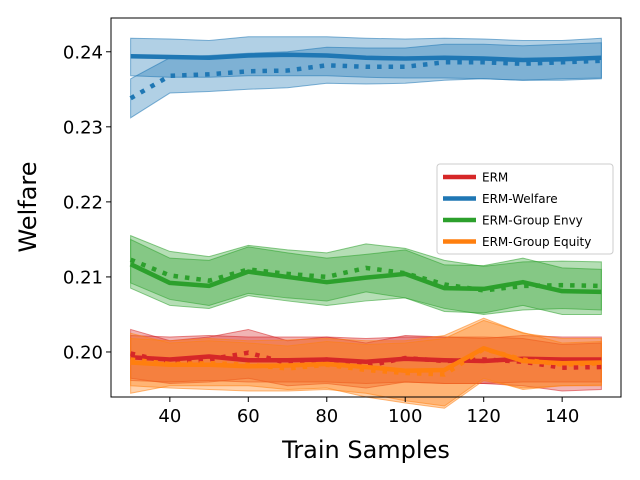 Image resolution: width=640 pixels, height=480 pixels. I want to click on erm-welfare-dotted-line, so click(365, 79).